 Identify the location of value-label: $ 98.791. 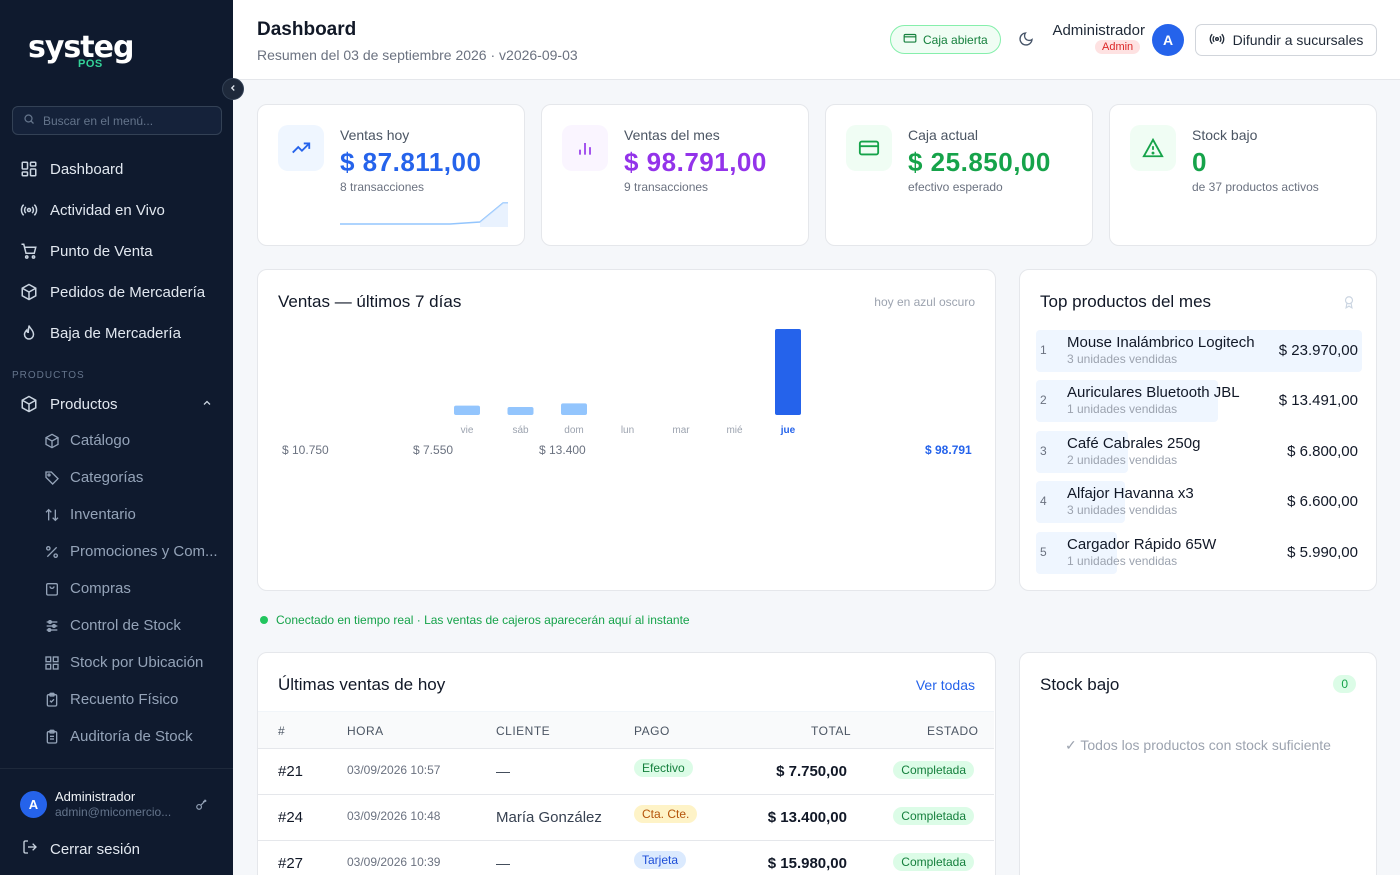
(948, 450).